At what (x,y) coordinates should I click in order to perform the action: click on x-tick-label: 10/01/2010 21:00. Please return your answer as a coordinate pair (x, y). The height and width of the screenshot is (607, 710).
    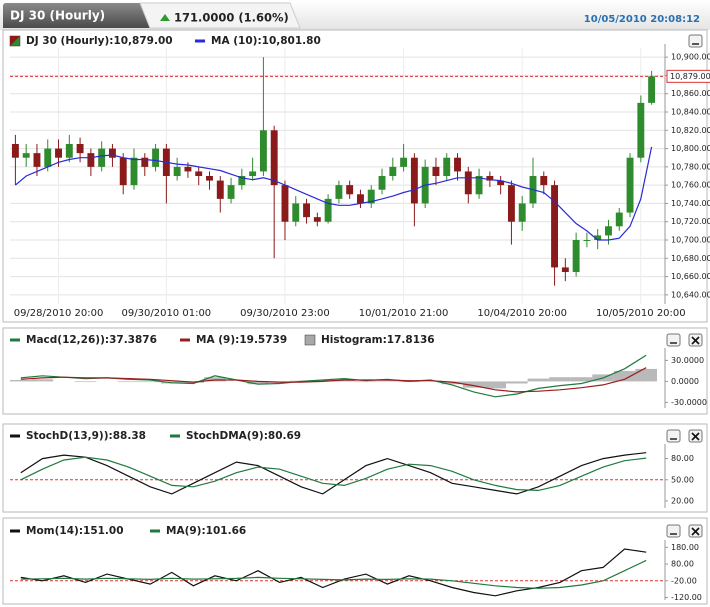
    Looking at the image, I should click on (404, 313).